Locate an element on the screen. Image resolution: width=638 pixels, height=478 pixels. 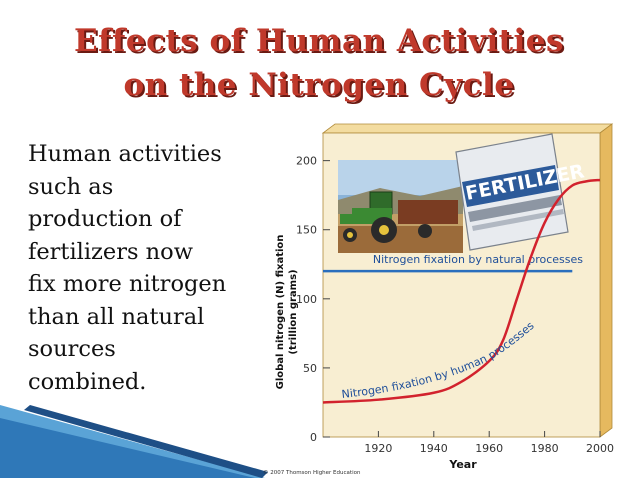
y-tick-label: 100 is located at coordinates (306, 299).